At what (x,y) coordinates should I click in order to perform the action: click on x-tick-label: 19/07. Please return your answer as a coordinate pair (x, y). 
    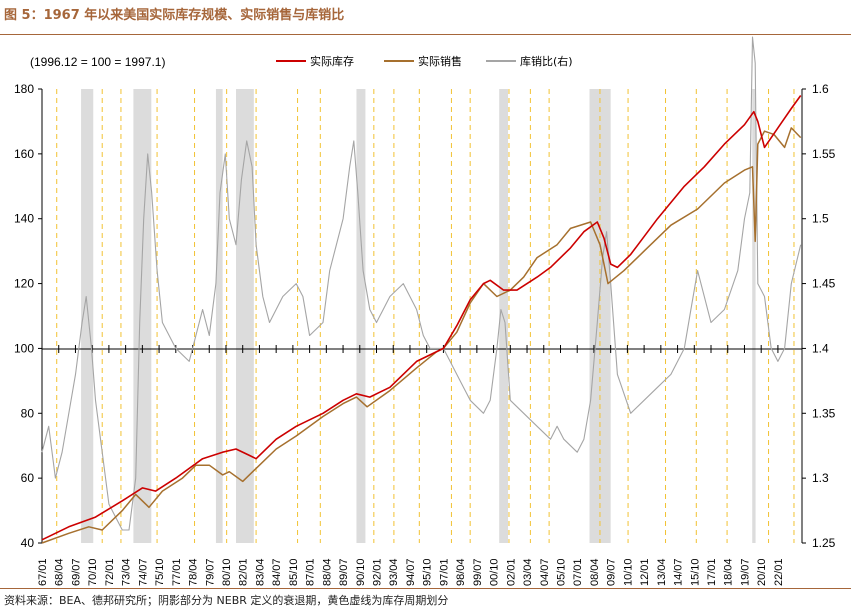
    Looking at the image, I should click on (745, 572).